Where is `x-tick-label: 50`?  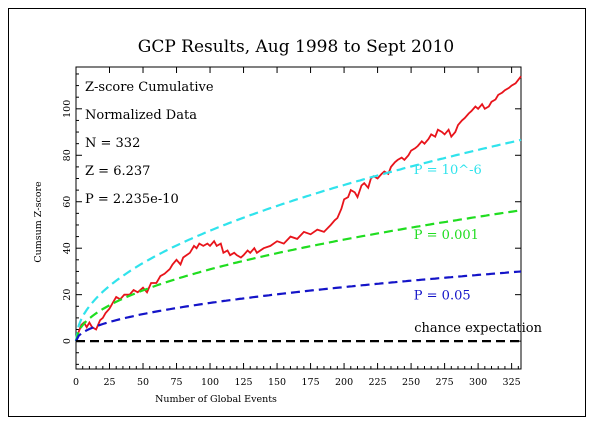
x-tick-label: 50 is located at coordinates (143, 382).